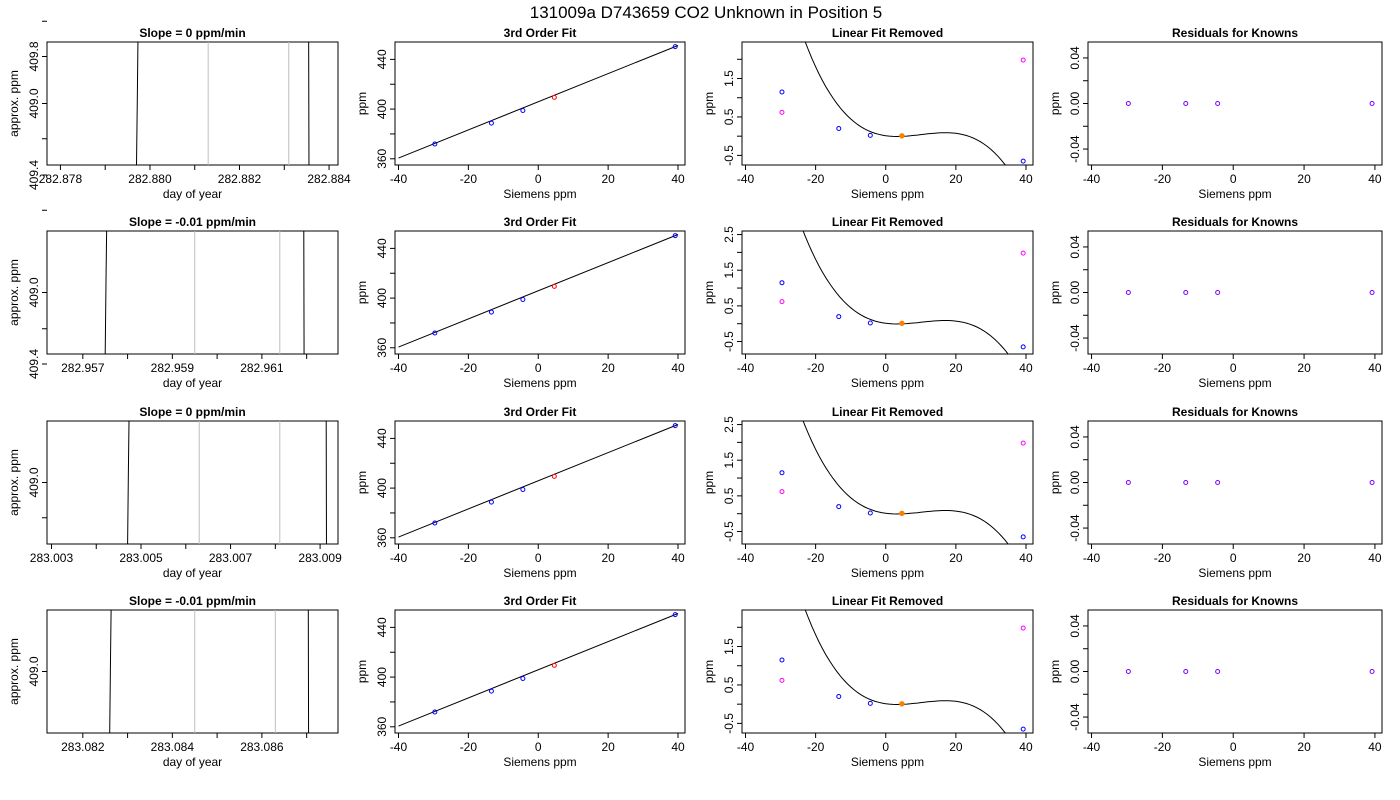 This screenshot has width=1400, height=800. Describe the element at coordinates (141, 558) in the screenshot. I see `x-tick-label: 283.005` at that location.